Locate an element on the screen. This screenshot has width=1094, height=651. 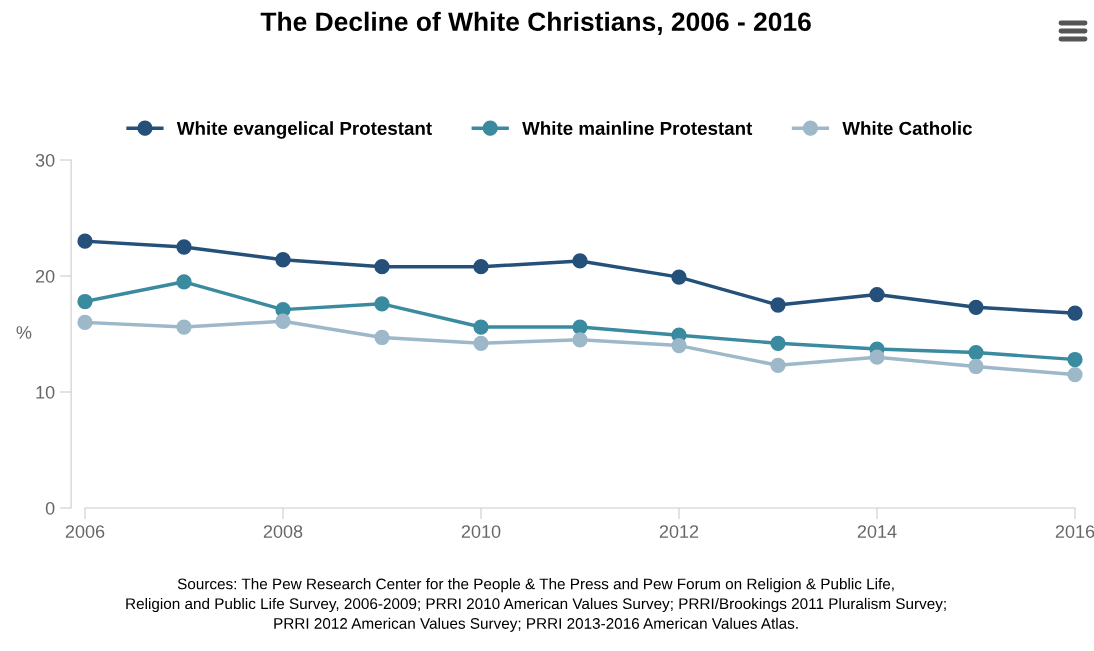
x-tick-label: 2016 is located at coordinates (1074, 531).